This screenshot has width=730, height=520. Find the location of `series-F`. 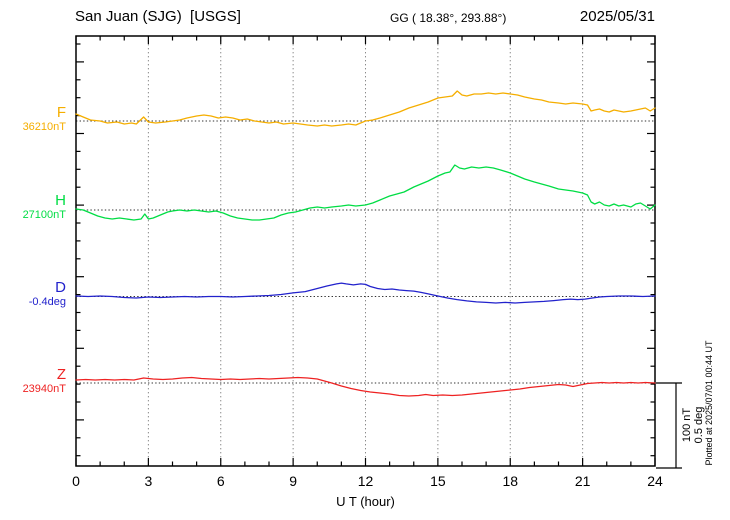

series-F is located at coordinates (365, 108).